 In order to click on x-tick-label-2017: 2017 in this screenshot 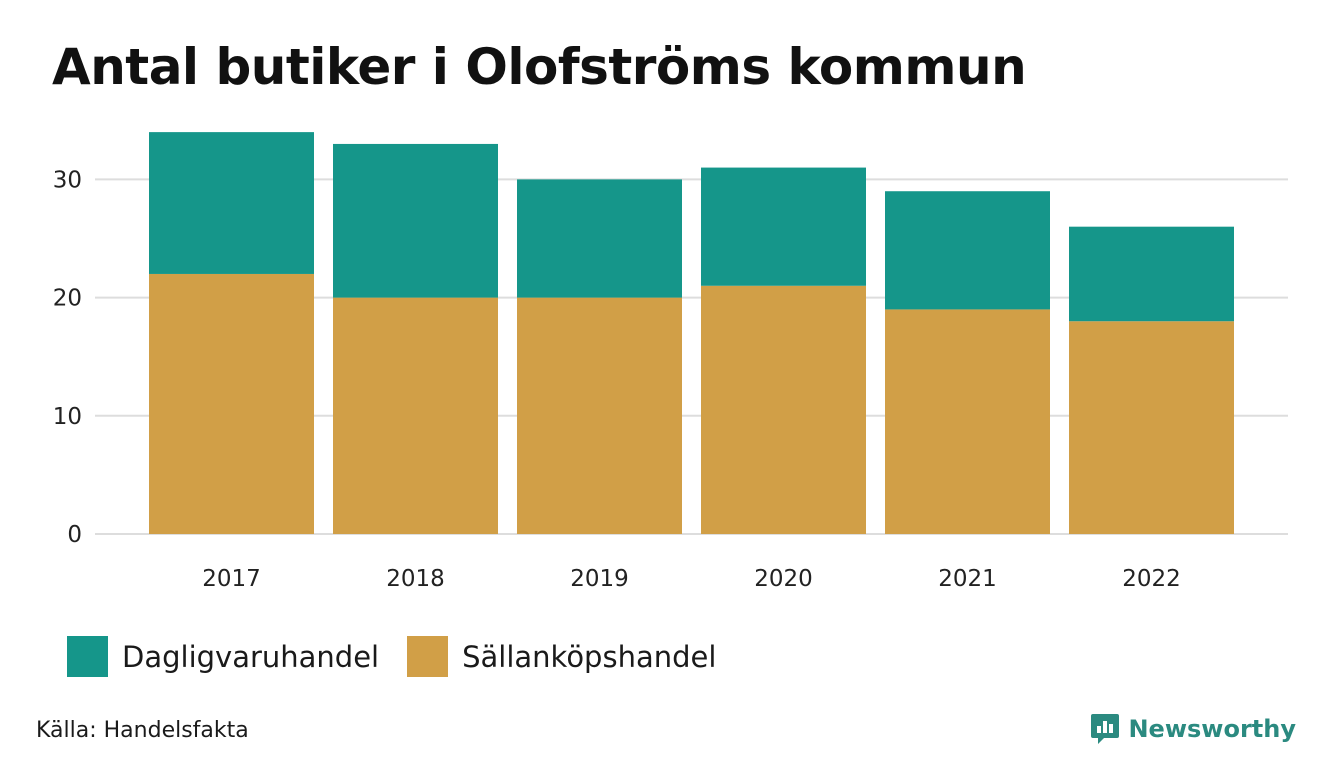, I will do `click(231, 579)`.